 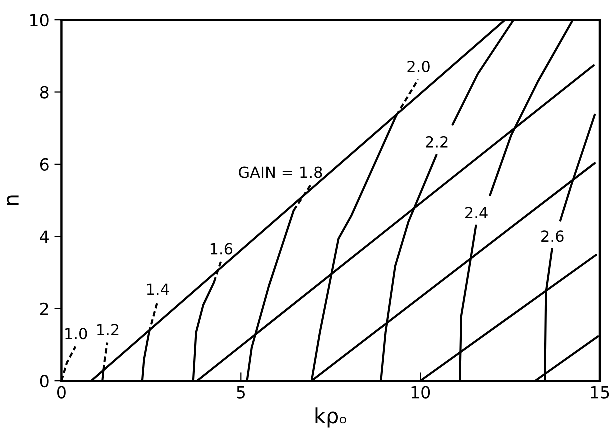 What do you see at coordinates (44, 309) in the screenshot?
I see `y-tick-label: 2` at bounding box center [44, 309].